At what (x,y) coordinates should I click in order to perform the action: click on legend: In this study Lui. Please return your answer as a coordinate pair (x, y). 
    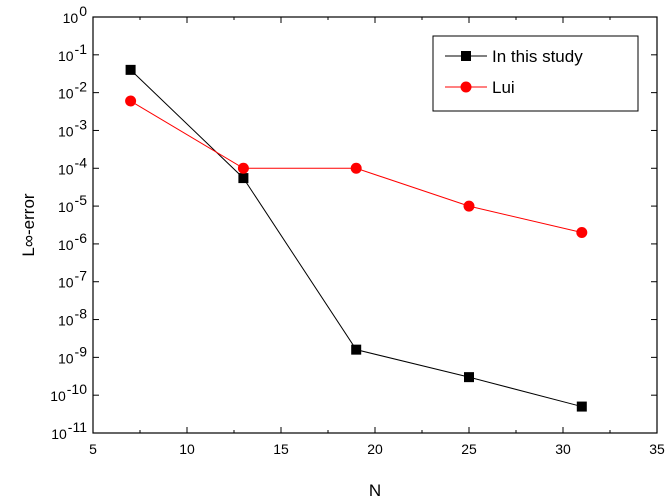
    Looking at the image, I should click on (535, 73).